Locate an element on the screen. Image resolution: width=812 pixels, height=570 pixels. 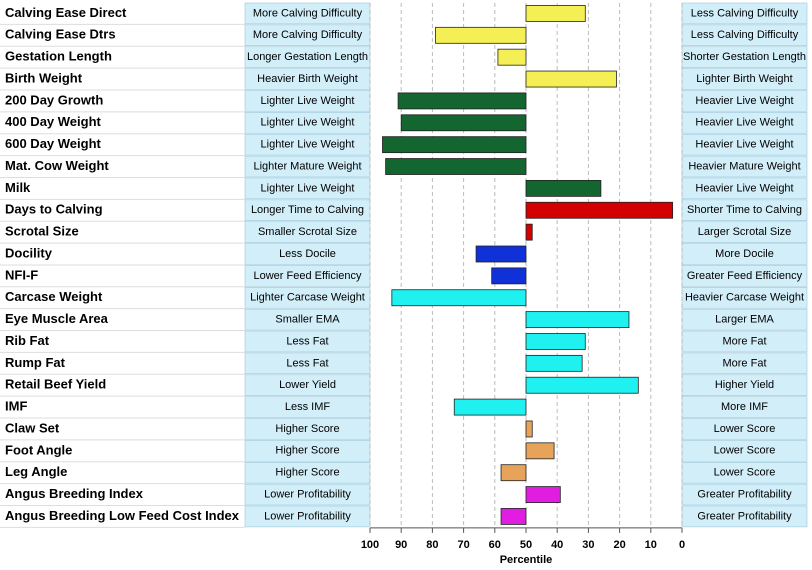
trait-label: Days to Calving is located at coordinates (54, 209).